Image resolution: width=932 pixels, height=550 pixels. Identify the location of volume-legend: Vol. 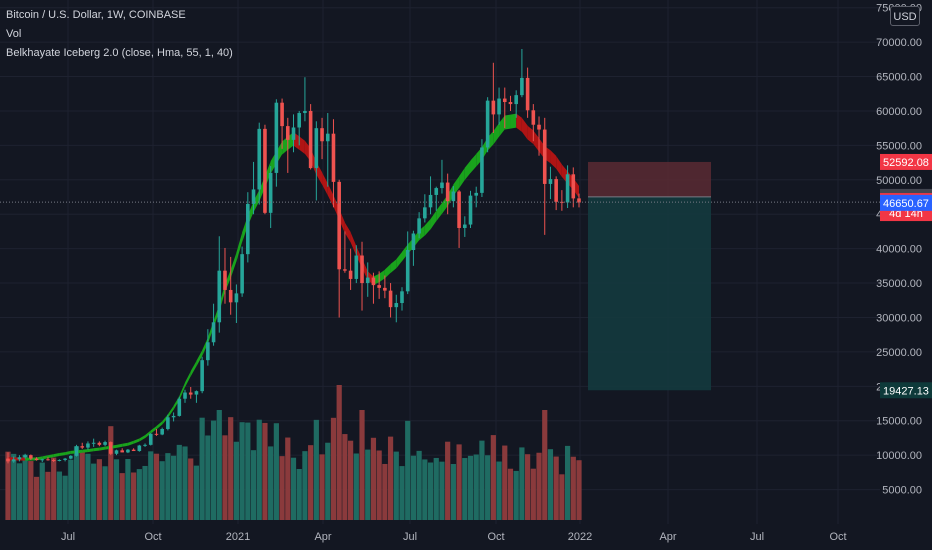
(14, 34).